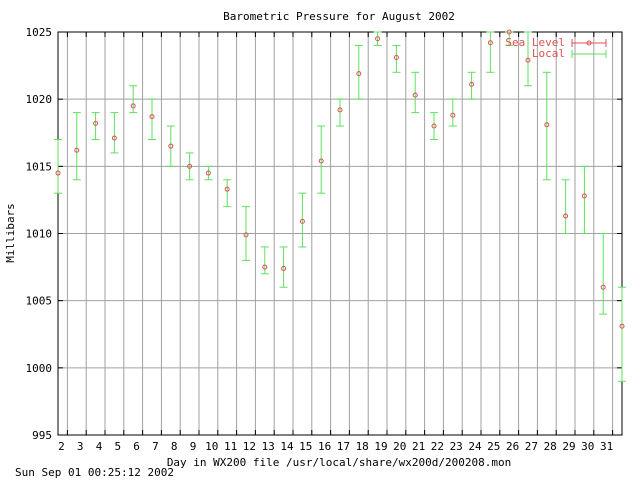 The image size is (640, 480). Describe the element at coordinates (437, 446) in the screenshot. I see `x-tick-label: 22` at that location.